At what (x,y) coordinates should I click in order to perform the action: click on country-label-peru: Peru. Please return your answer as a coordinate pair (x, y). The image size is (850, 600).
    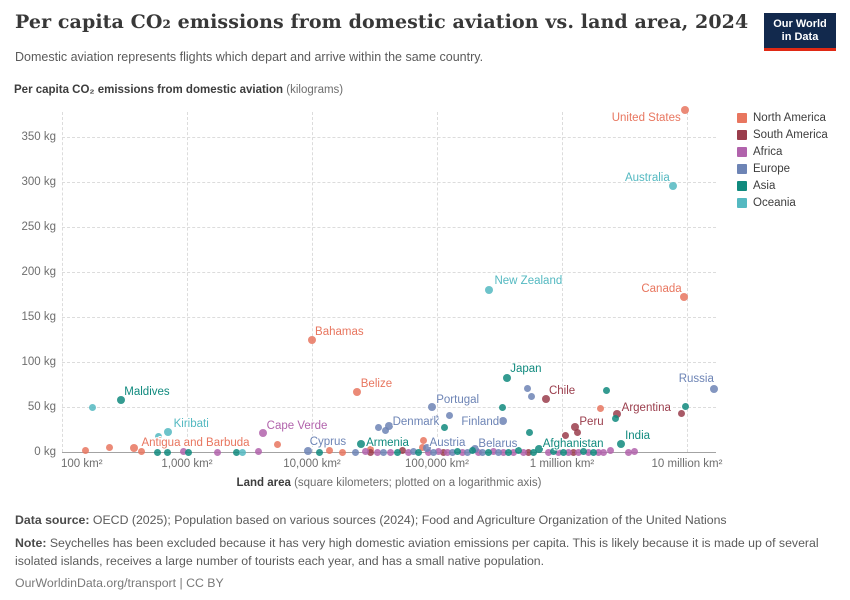
    Looking at the image, I should click on (591, 421).